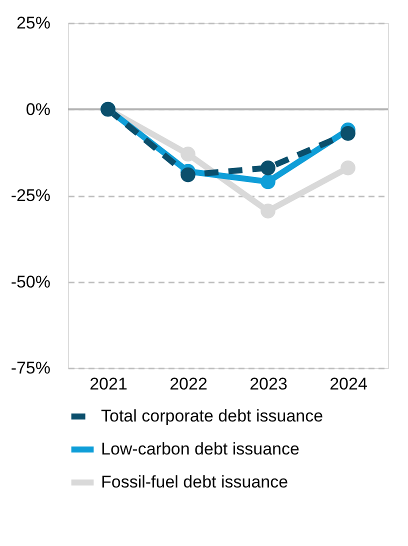 This screenshot has height=546, width=408. What do you see at coordinates (269, 384) in the screenshot?
I see `x-tick-label: 2023` at bounding box center [269, 384].